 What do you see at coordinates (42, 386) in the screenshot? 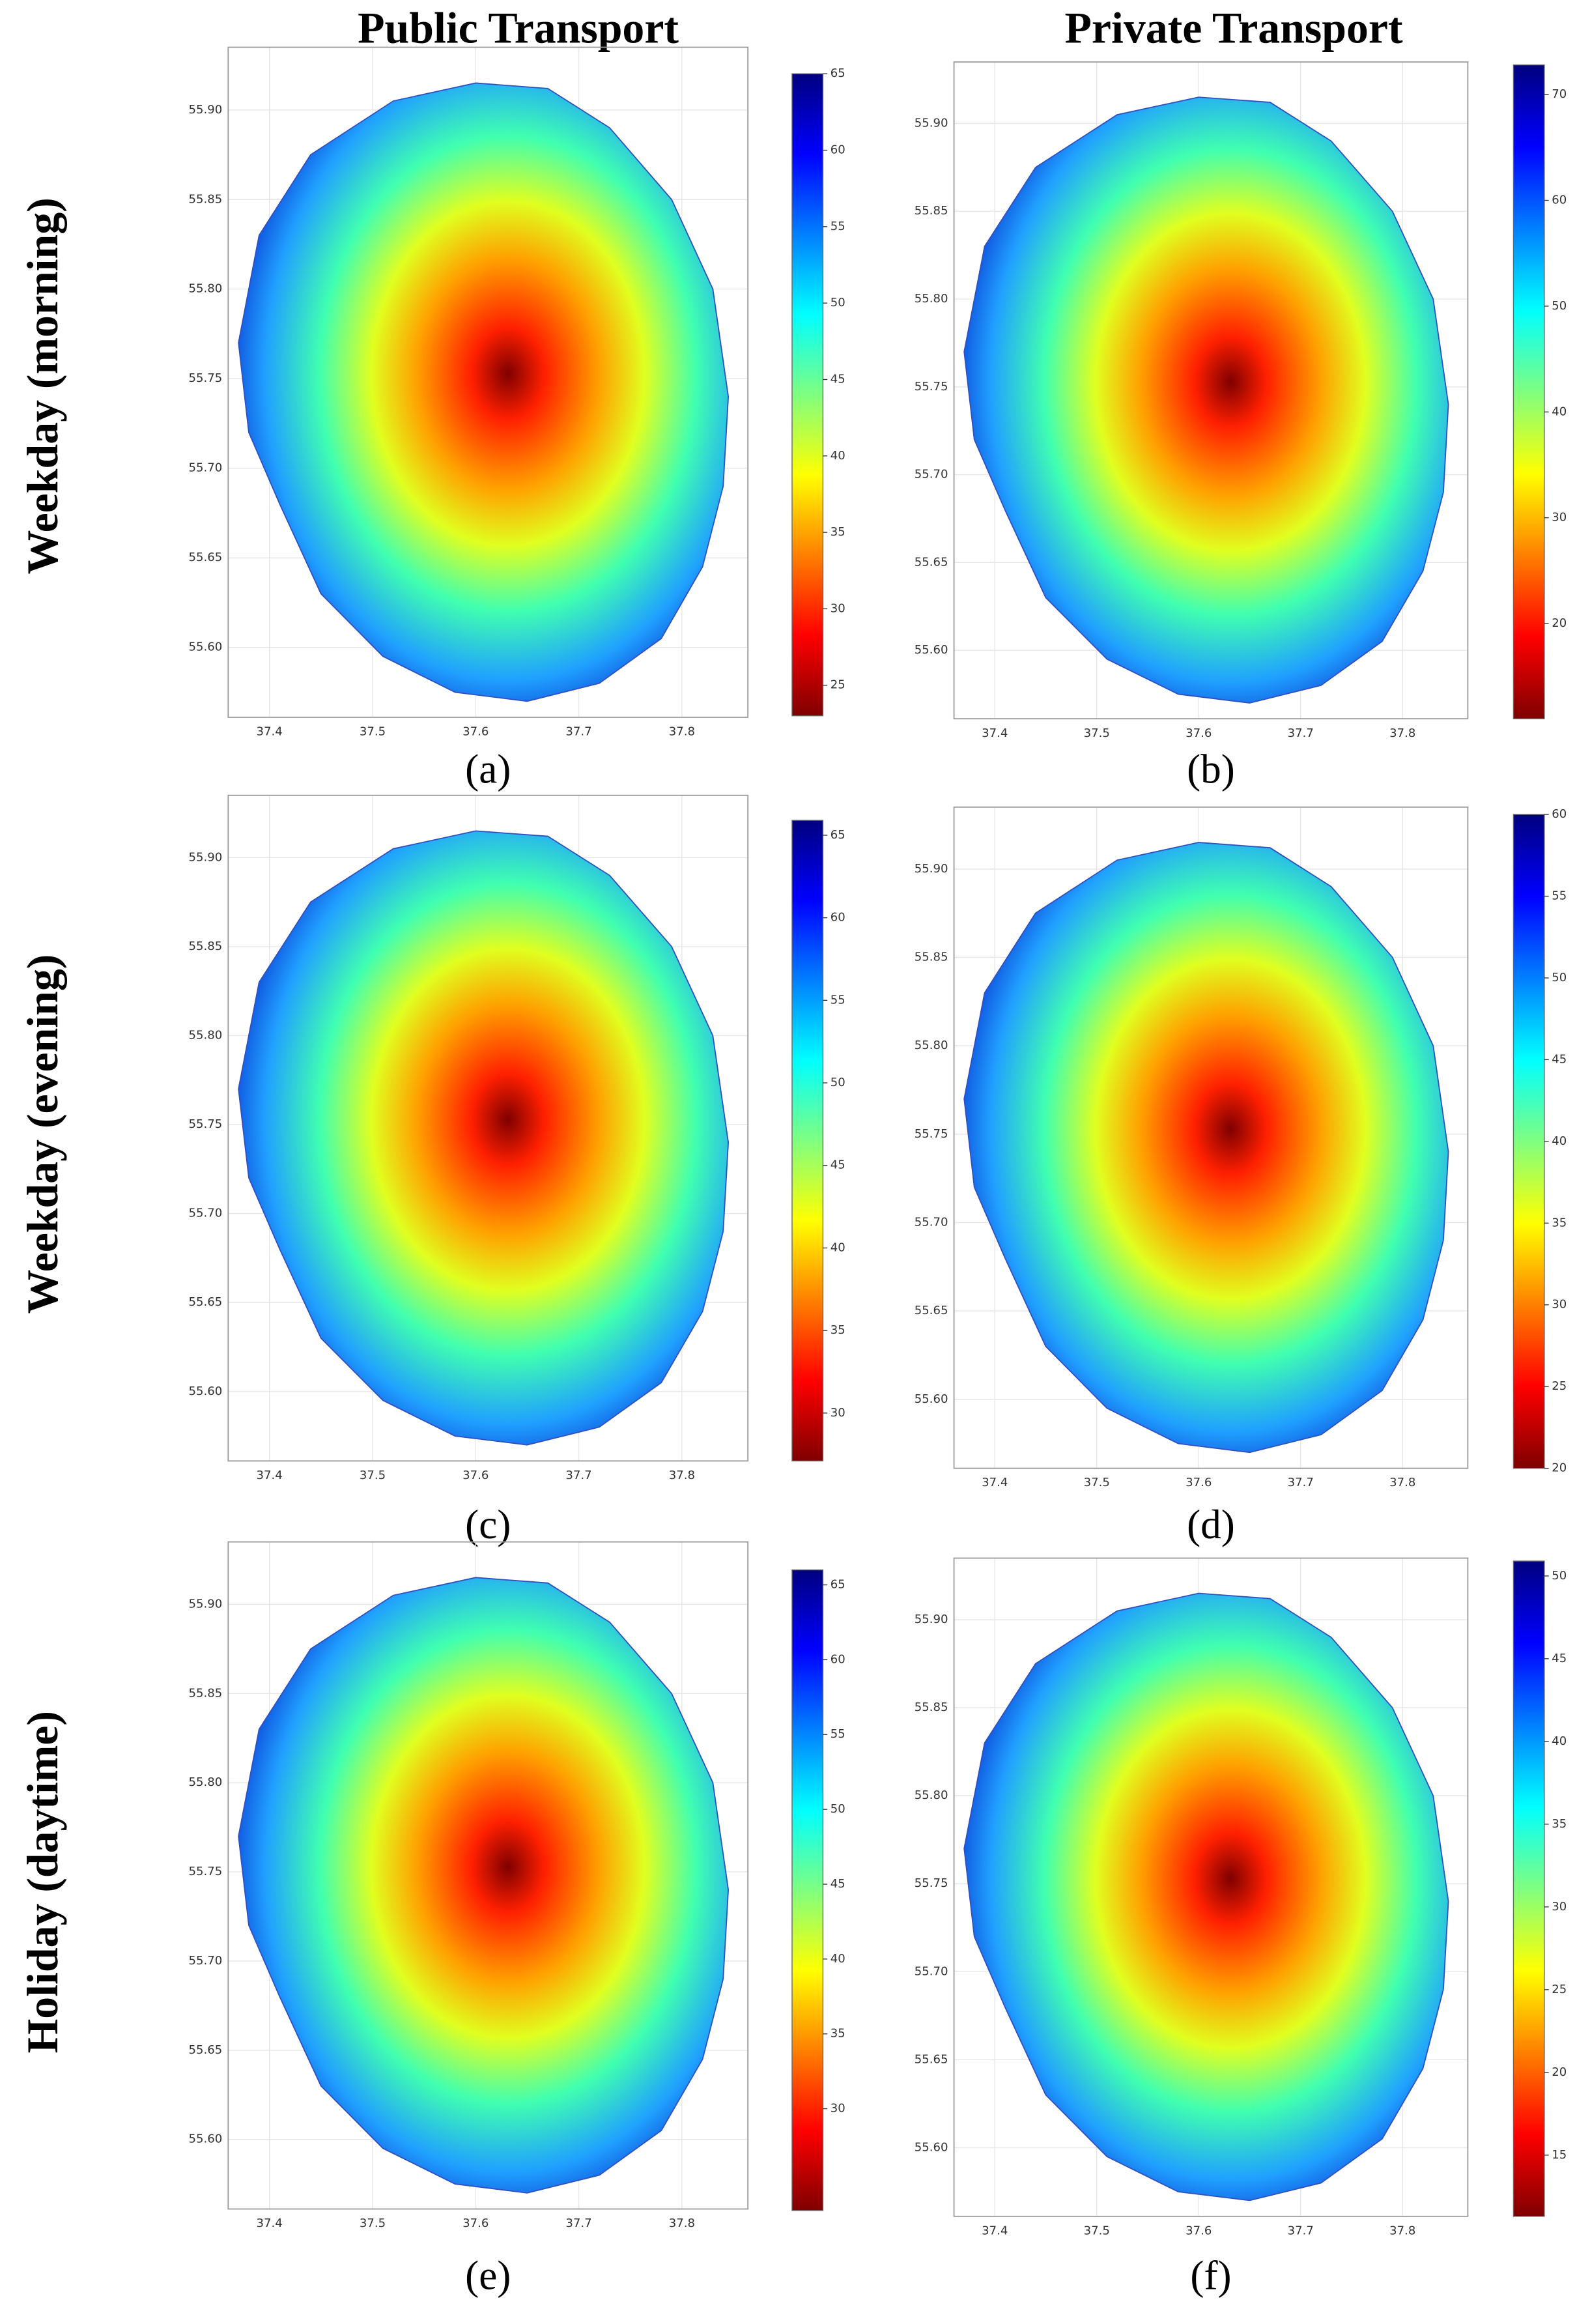
I see `row-label: Weekday (morning)` at bounding box center [42, 386].